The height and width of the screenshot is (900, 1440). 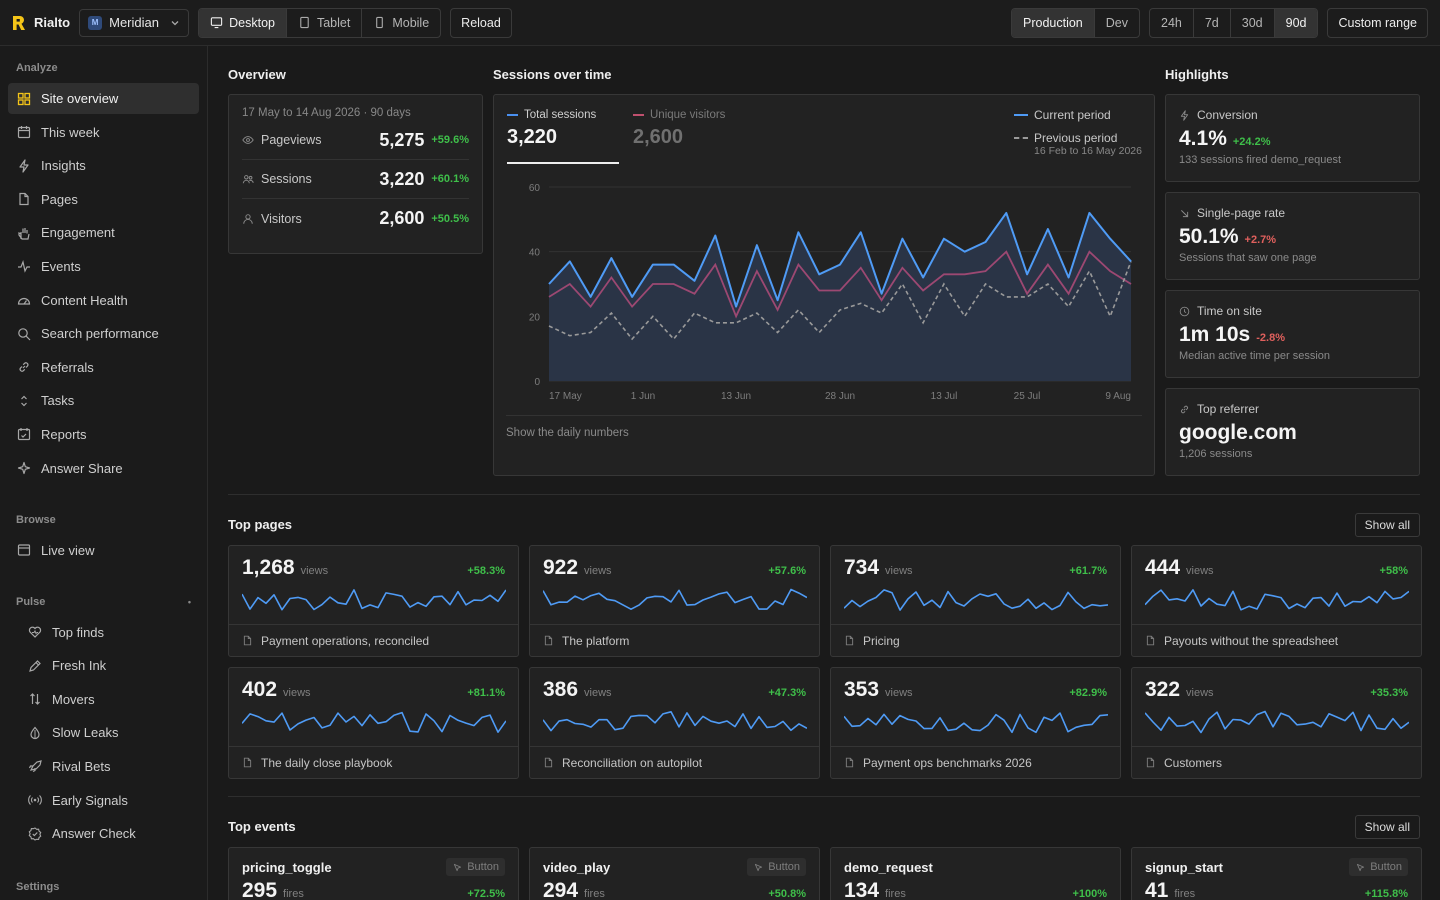 I want to click on sidebar-item-referrals: Referrals, so click(x=103, y=367).